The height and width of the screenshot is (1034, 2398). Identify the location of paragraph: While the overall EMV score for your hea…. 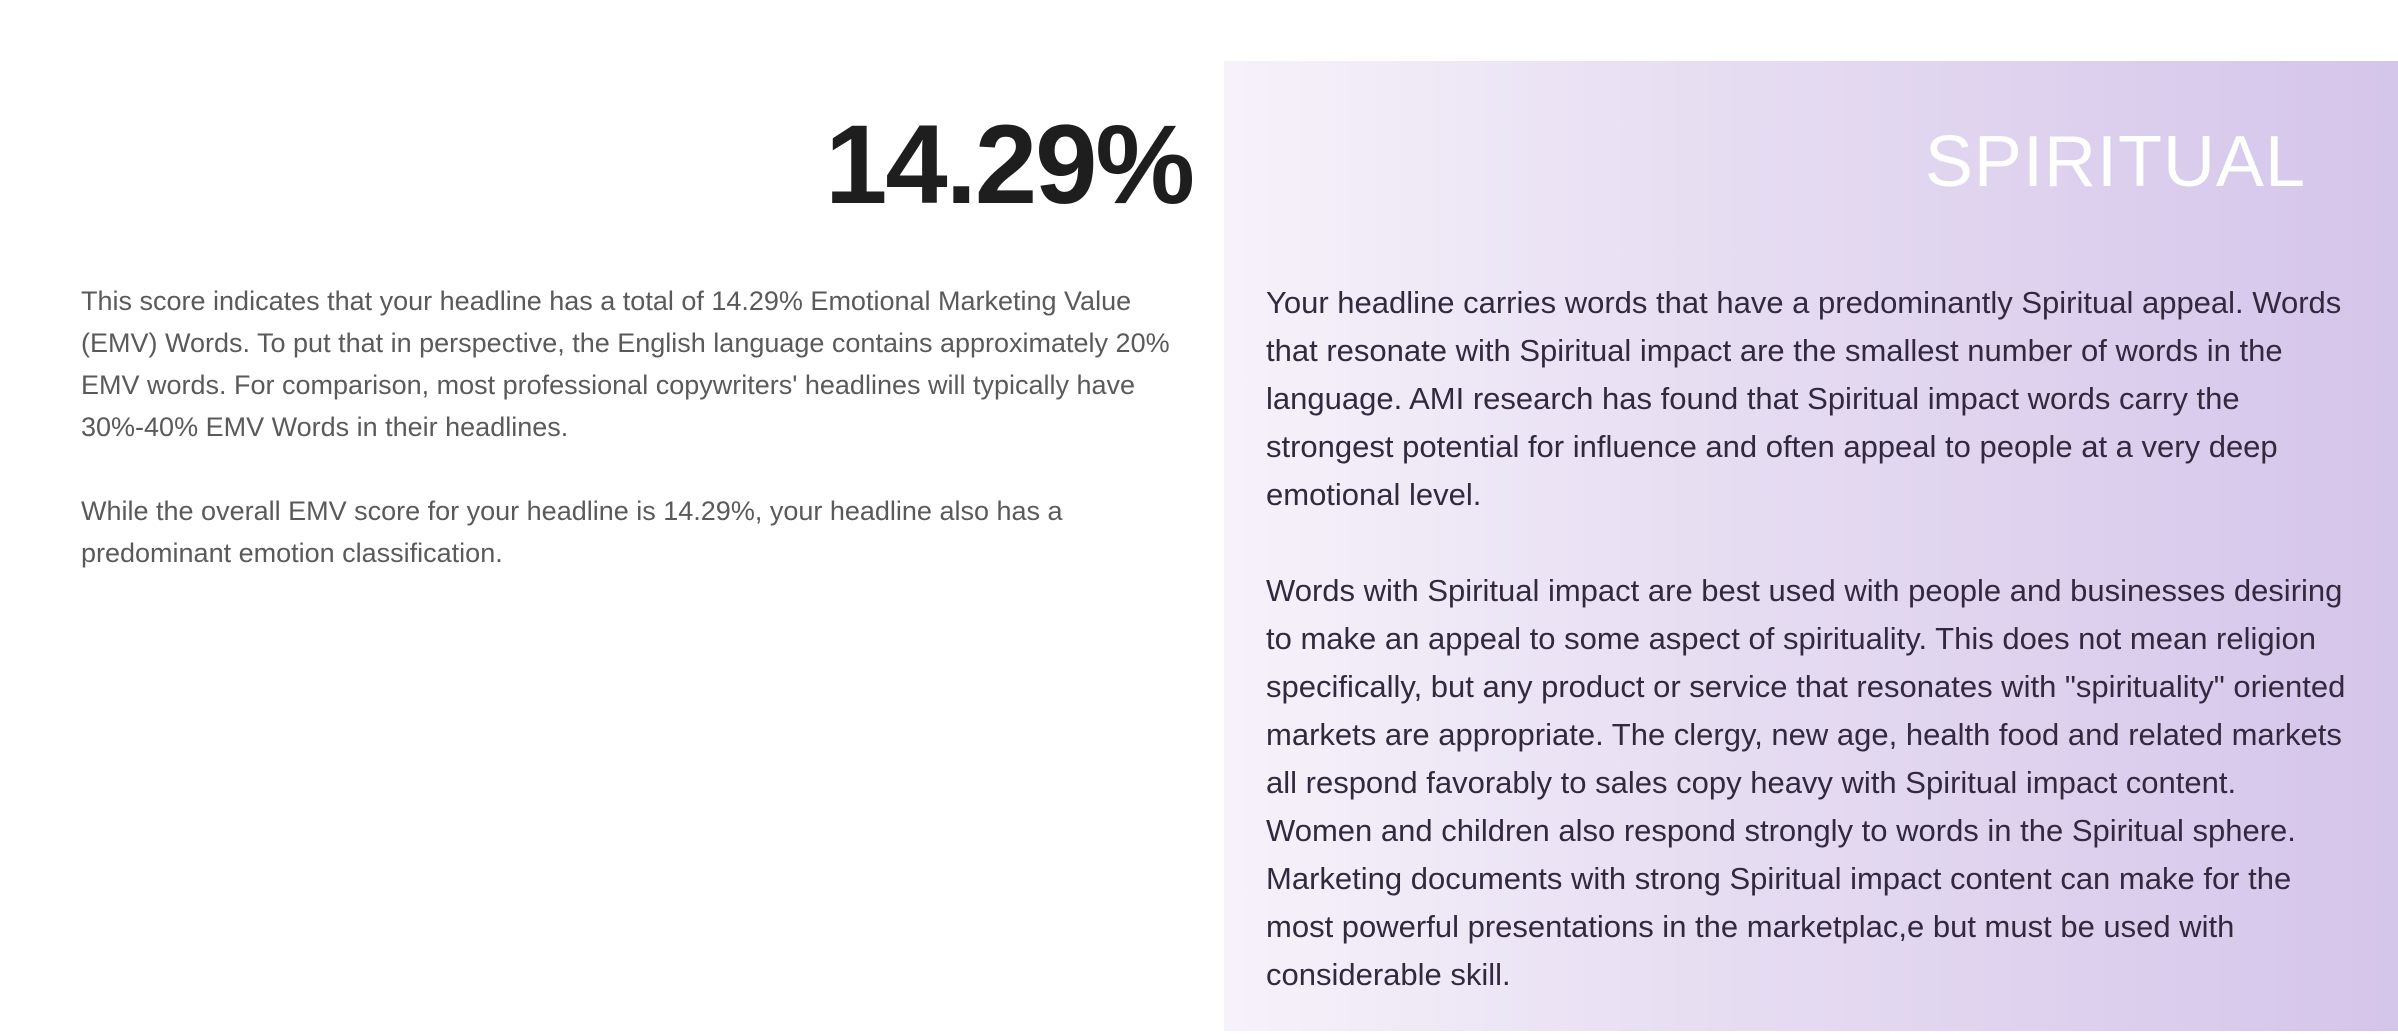
(572, 532).